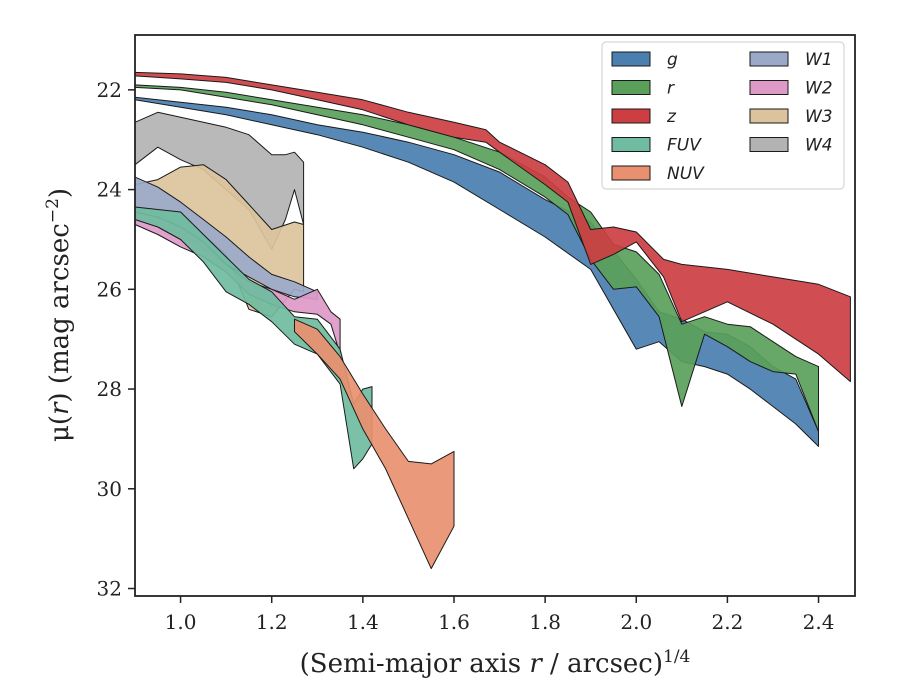  Describe the element at coordinates (109, 289) in the screenshot. I see `y-tick-label: 26` at that location.